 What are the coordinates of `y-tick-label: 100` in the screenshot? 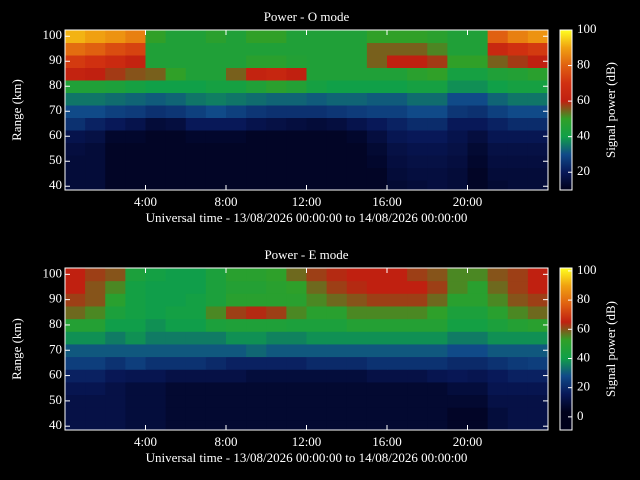 It's located at (53, 34).